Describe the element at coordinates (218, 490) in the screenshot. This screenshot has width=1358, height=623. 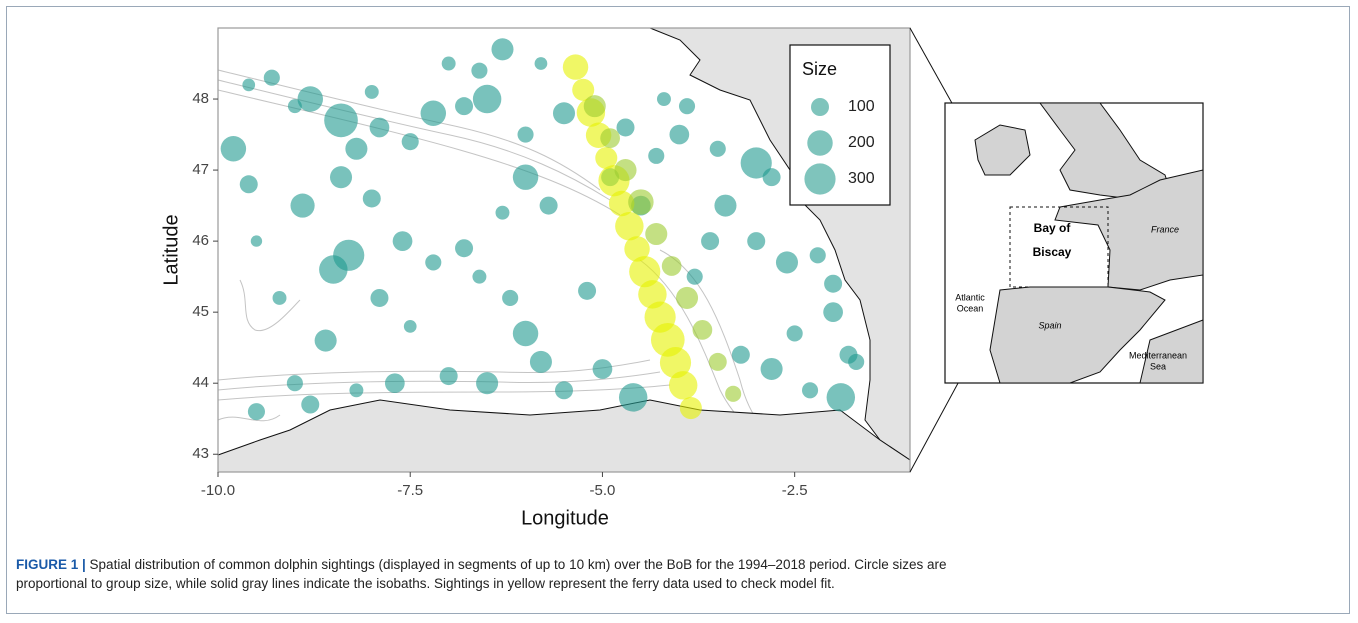
I see `x-tick-label: -10.0` at that location.